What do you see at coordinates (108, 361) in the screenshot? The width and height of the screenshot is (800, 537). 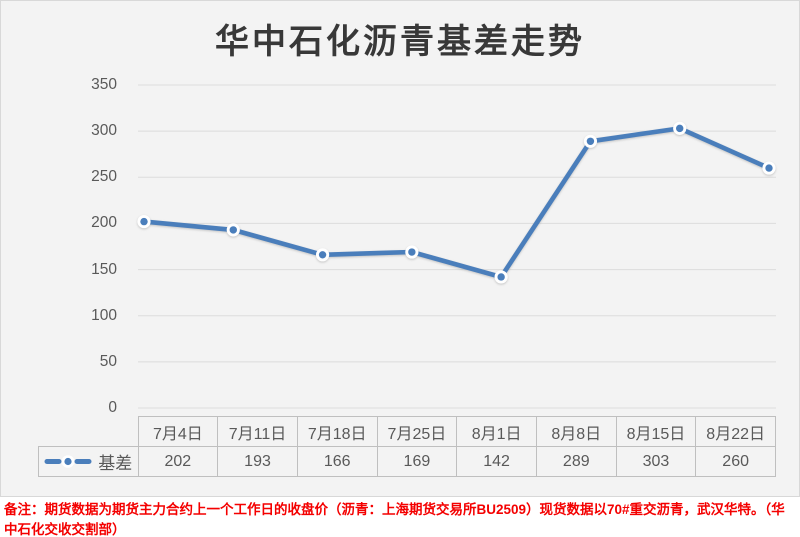 I see `y-axis-tick-label: 50` at bounding box center [108, 361].